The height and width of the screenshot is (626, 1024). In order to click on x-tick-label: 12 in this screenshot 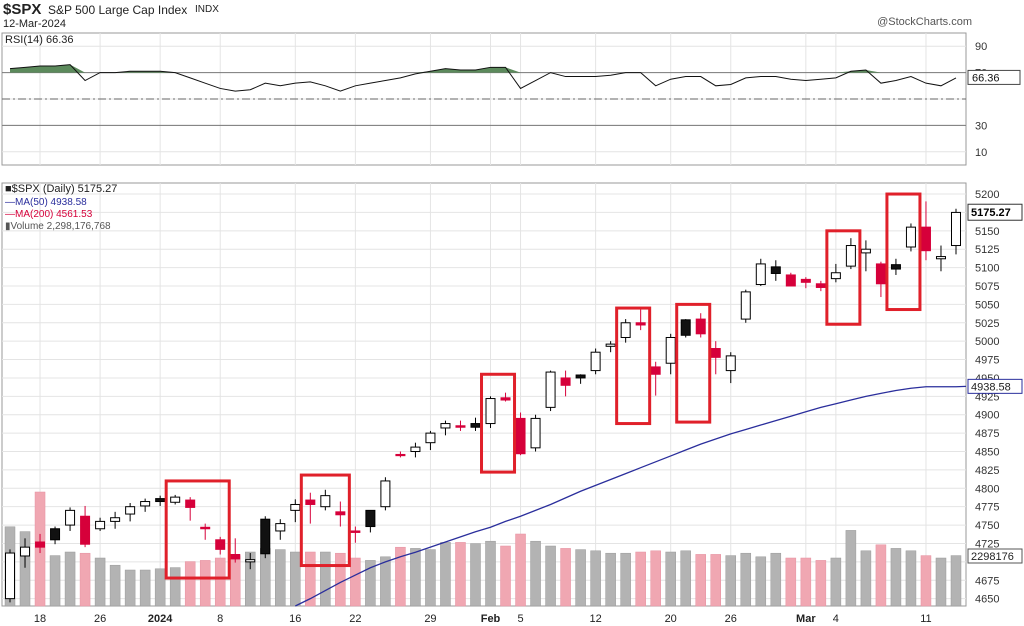, I will do `click(595, 619)`.